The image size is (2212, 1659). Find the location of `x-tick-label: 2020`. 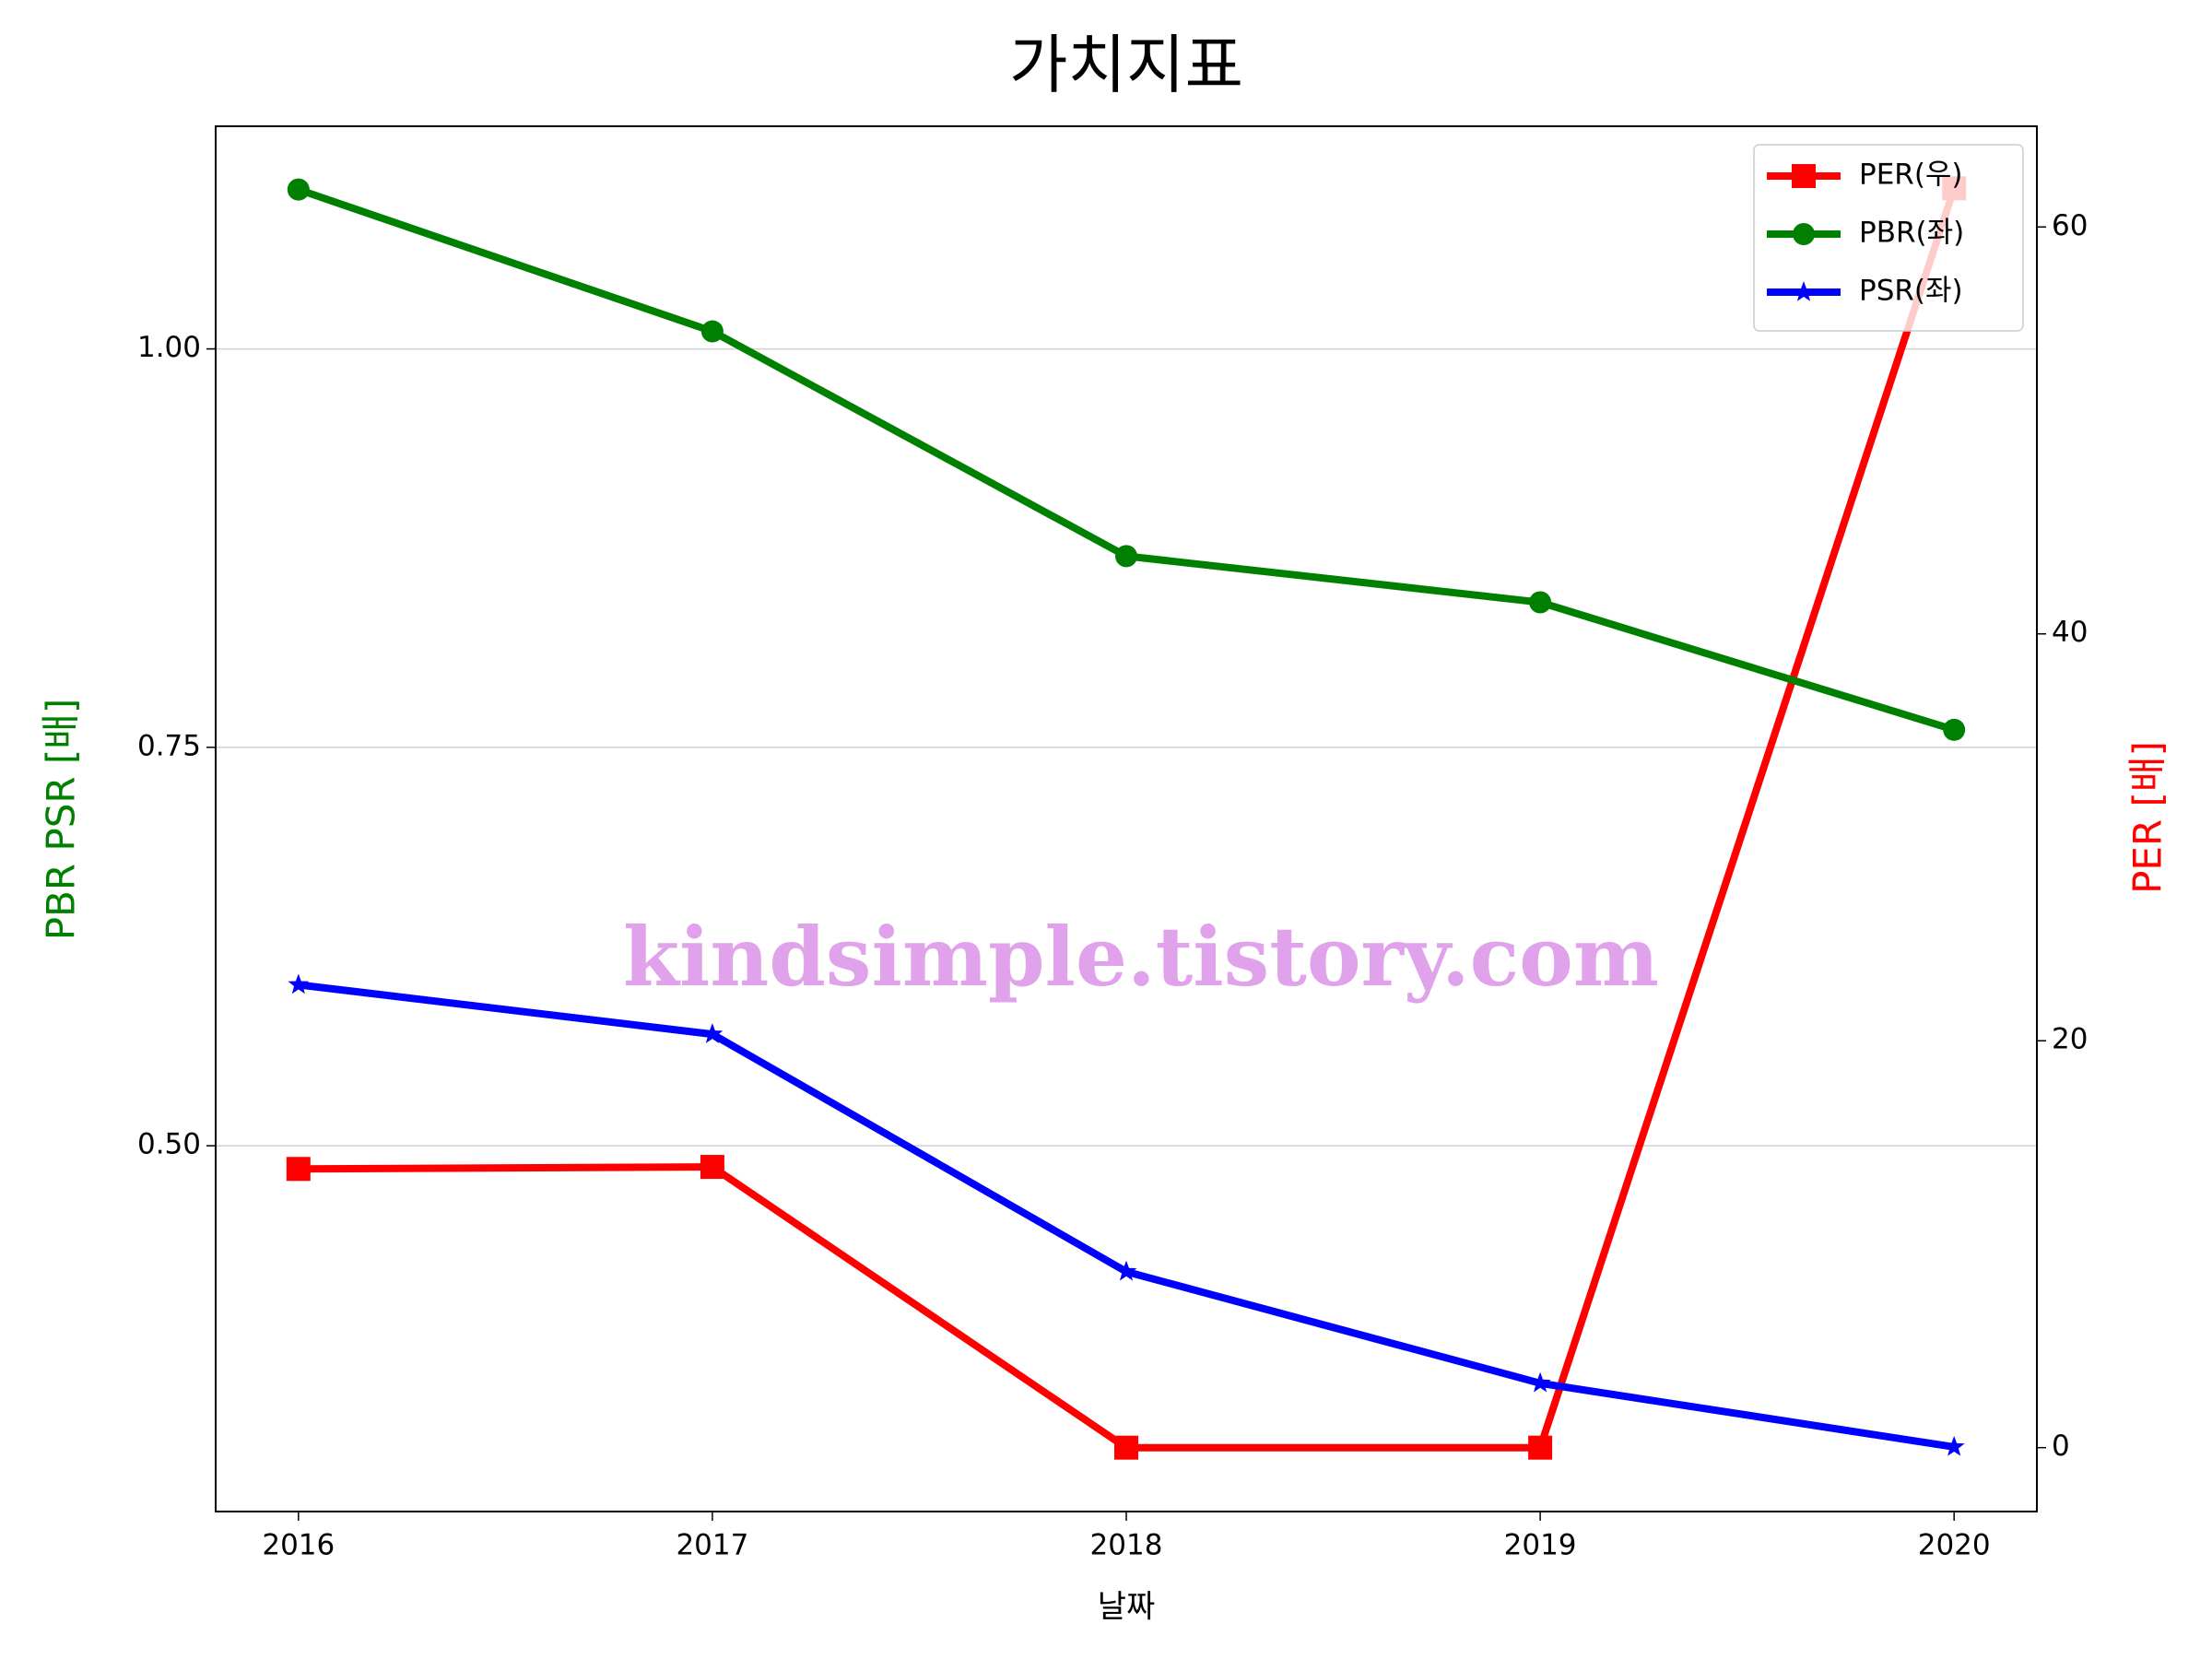

x-tick-label: 2020 is located at coordinates (1954, 1545).